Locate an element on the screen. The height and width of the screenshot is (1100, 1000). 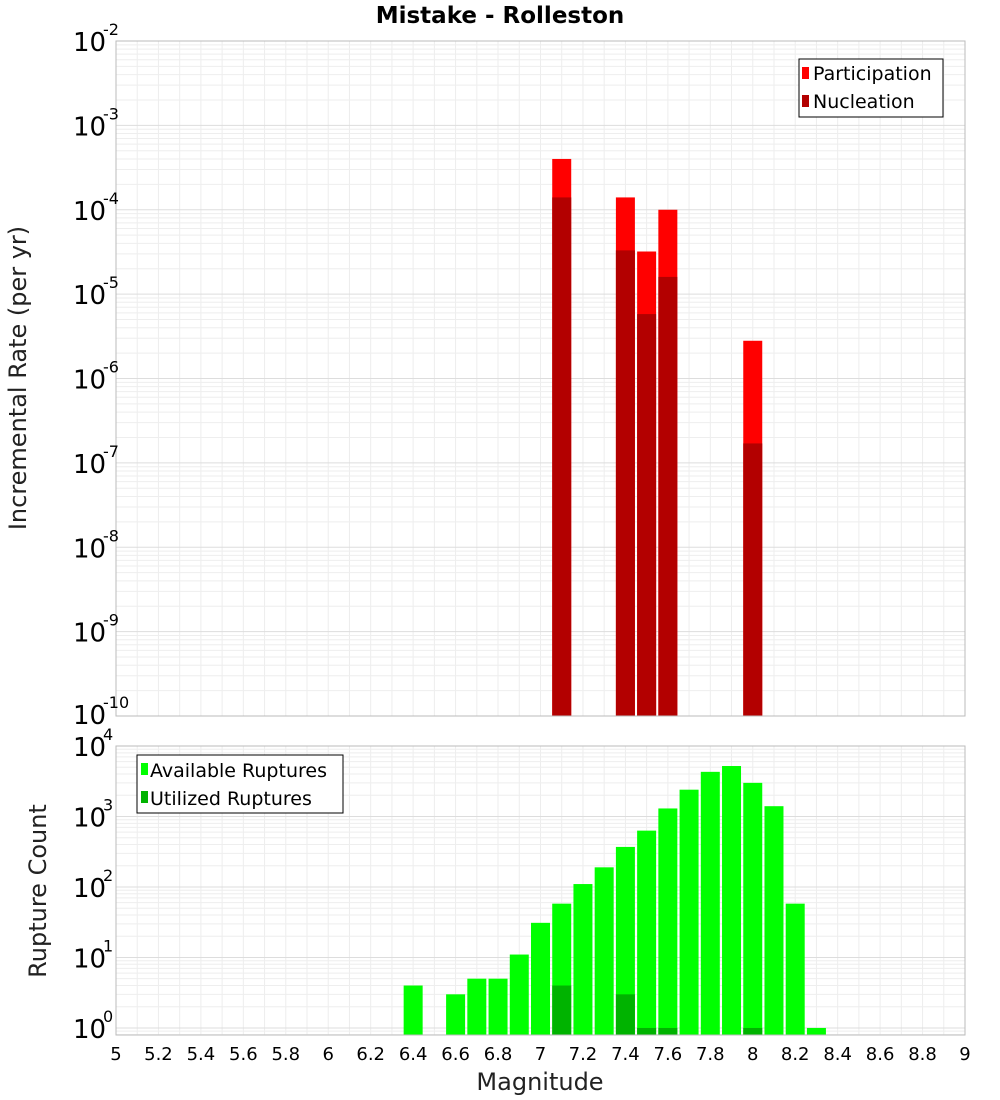
top-y-tick-labels: 10-210-310-410-510-610-710-810-910-10 is located at coordinates (101, 375).